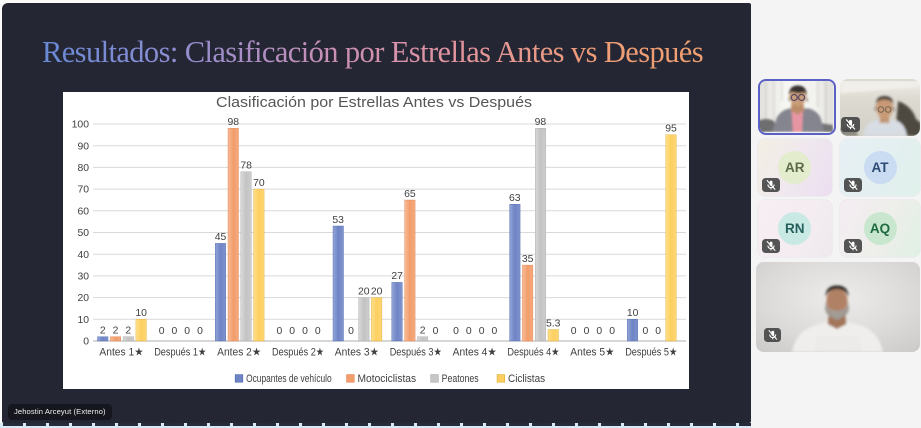 The width and height of the screenshot is (921, 428). I want to click on svg-text: Antes 1★, so click(121, 353).